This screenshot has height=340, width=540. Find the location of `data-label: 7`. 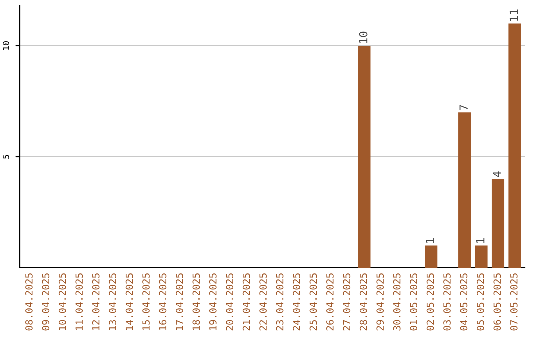

data-label: 7 is located at coordinates (464, 107).